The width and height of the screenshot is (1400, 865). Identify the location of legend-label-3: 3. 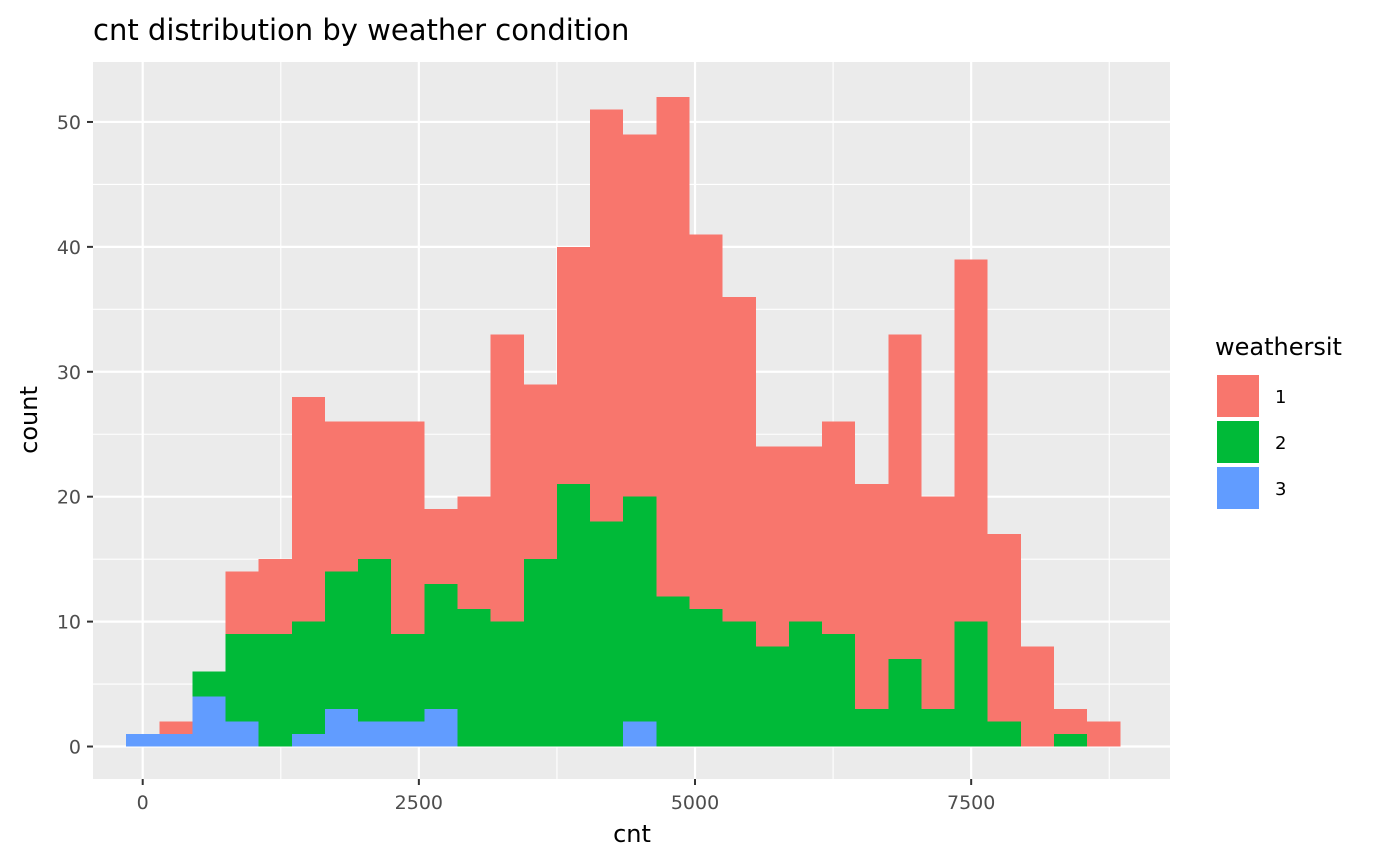
(1280, 489).